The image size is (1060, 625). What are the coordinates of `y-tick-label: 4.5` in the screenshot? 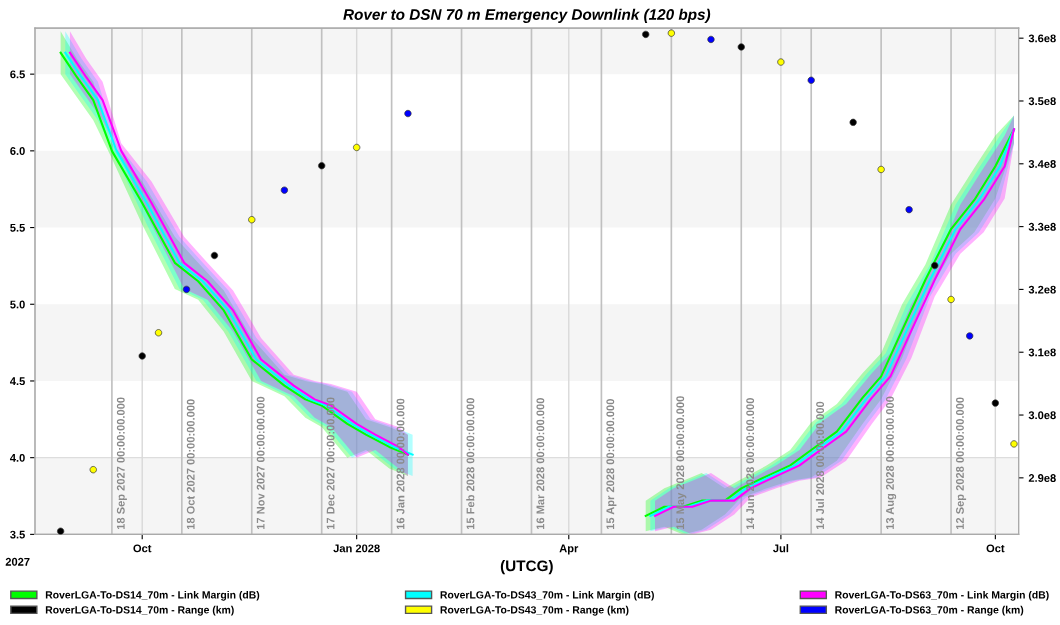 It's located at (17, 381).